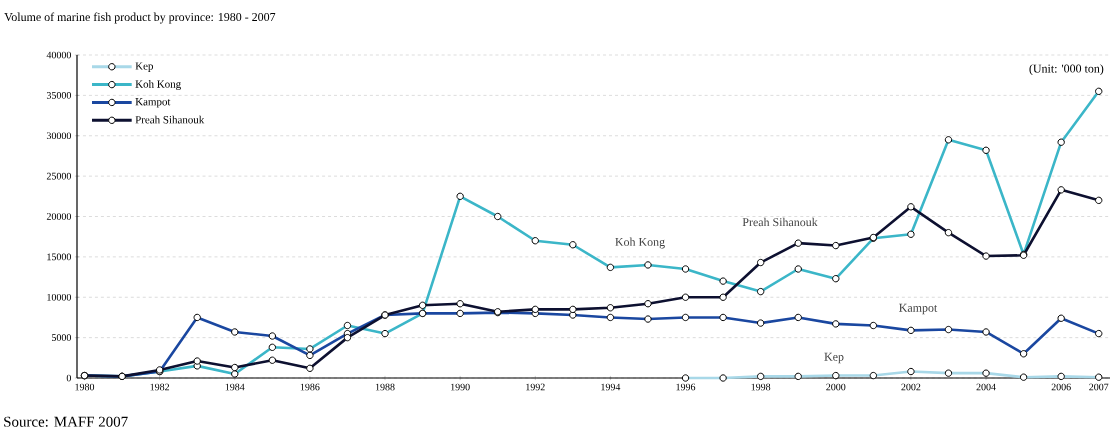 This screenshot has height=427, width=1113. Describe the element at coordinates (59, 257) in the screenshot. I see `y-tick-label: 15000` at that location.